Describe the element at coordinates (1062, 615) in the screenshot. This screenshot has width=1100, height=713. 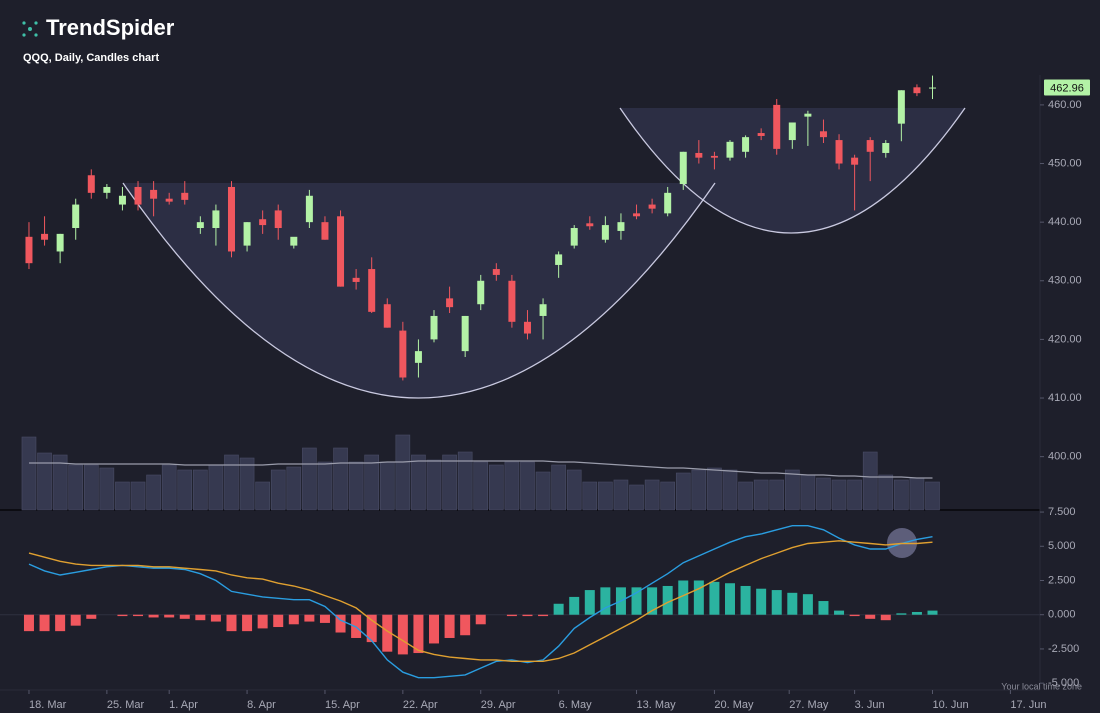
I see `y-tick-label: 0.000` at that location.